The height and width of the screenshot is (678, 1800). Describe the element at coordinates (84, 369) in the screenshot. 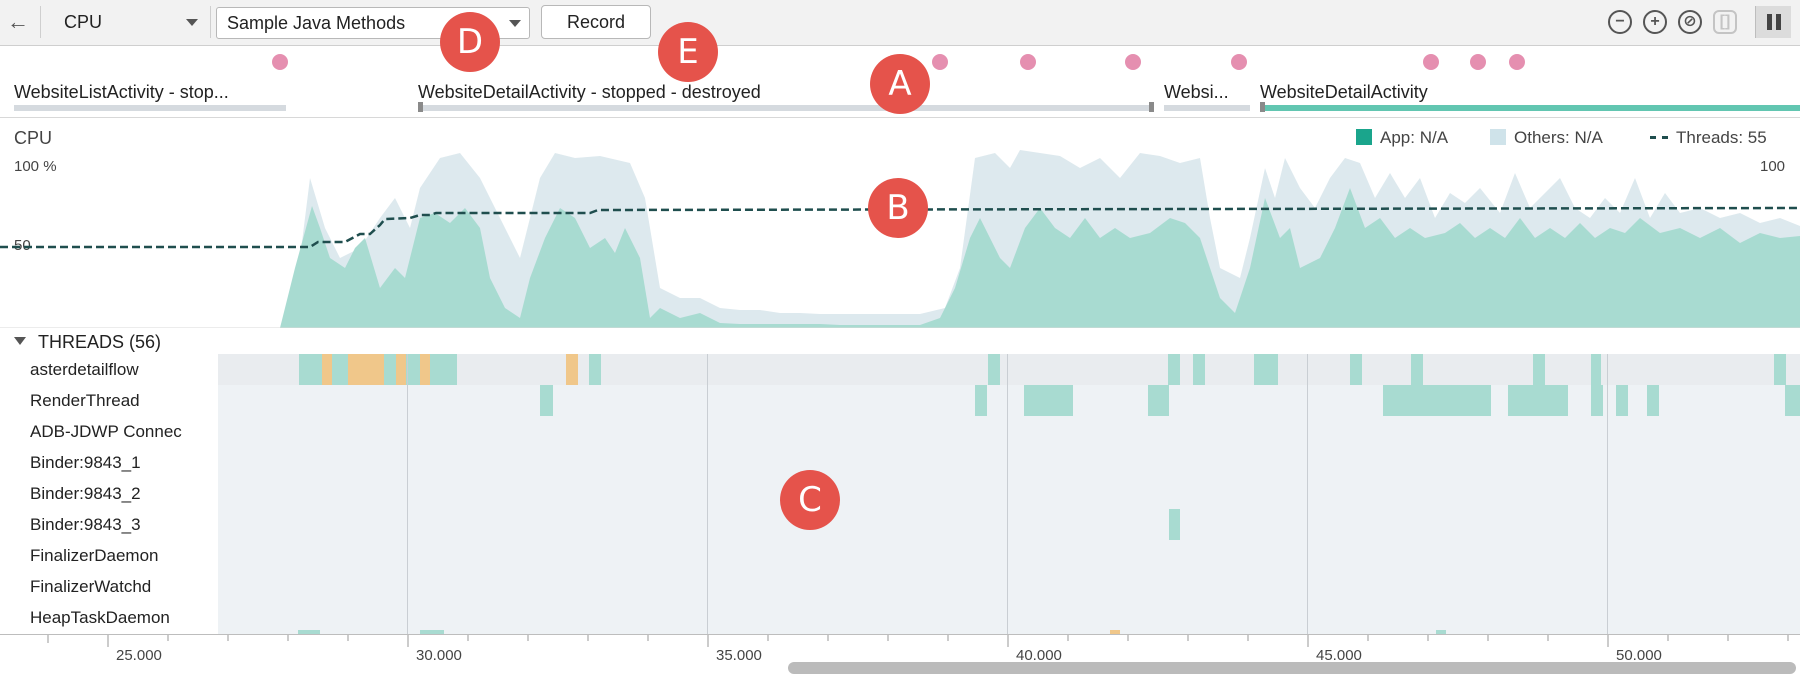

I see `thread-name: asterdetailflow` at that location.